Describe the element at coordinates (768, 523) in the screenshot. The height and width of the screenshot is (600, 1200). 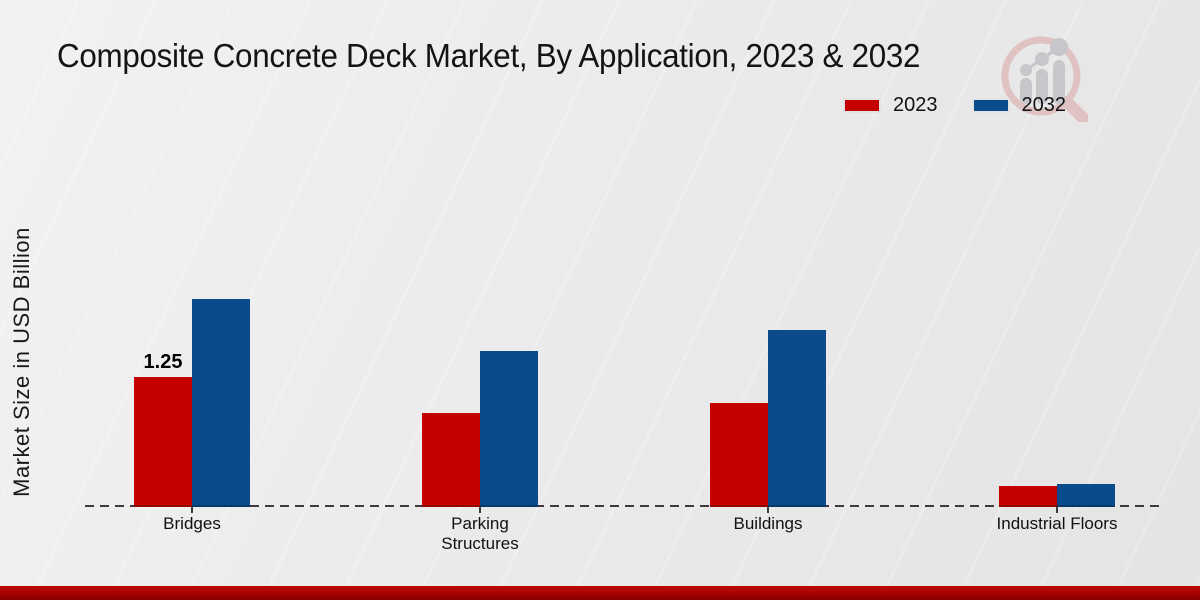
I see `x-axis-label-buildings: Buildings` at that location.